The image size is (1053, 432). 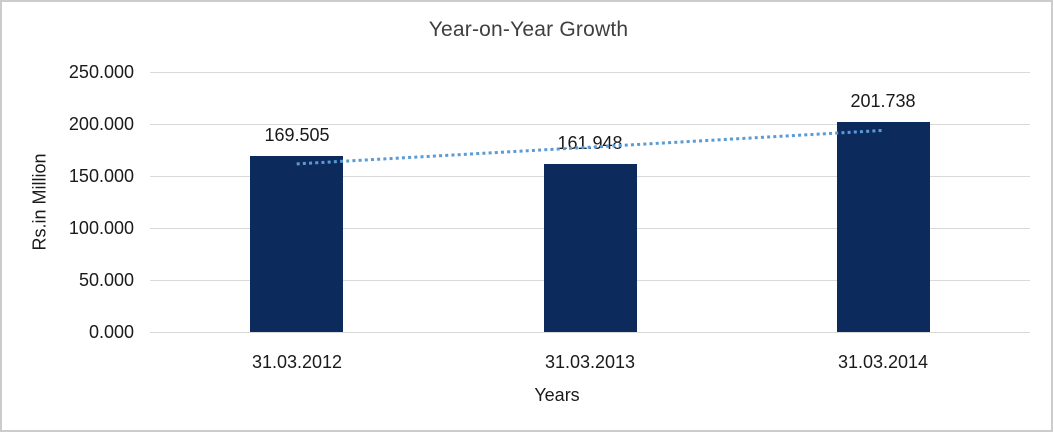 I want to click on y-tick-label: 100.000, so click(x=101, y=228).